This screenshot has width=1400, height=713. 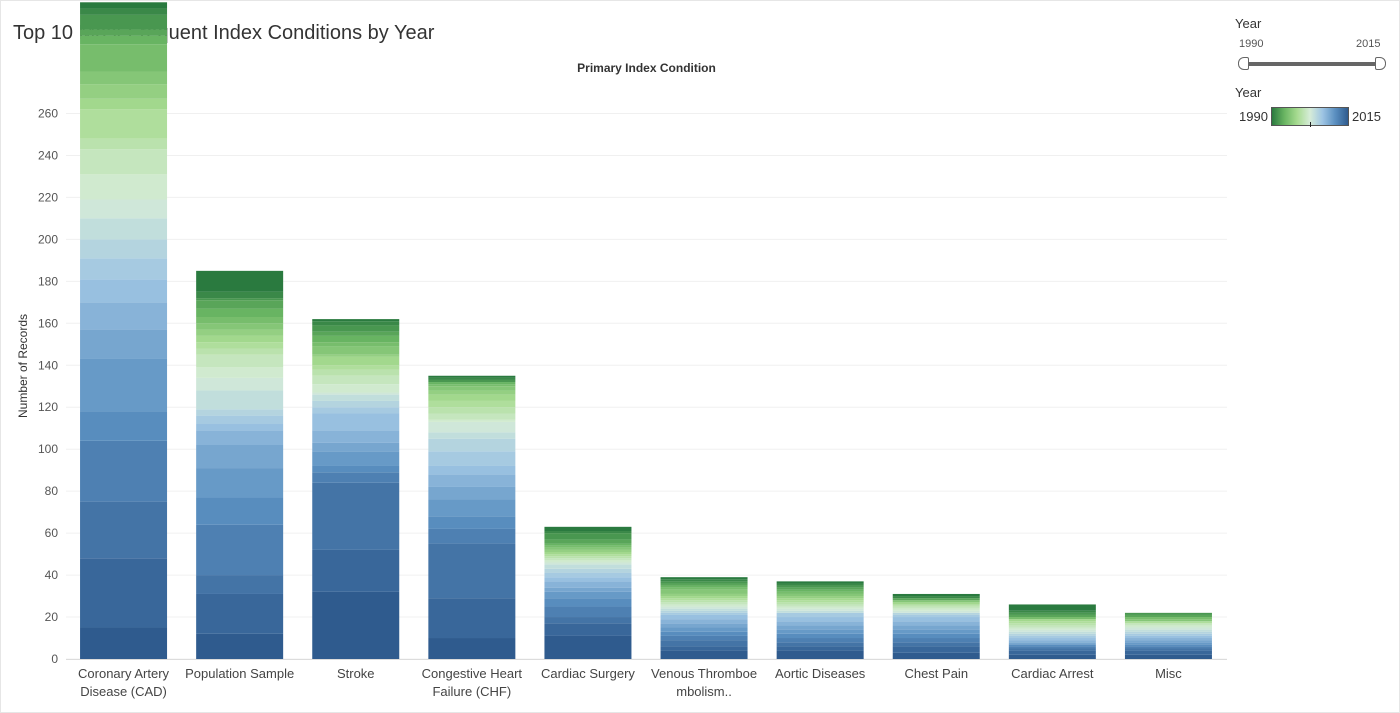 I want to click on color-legend-center-tick, so click(x=1310, y=124).